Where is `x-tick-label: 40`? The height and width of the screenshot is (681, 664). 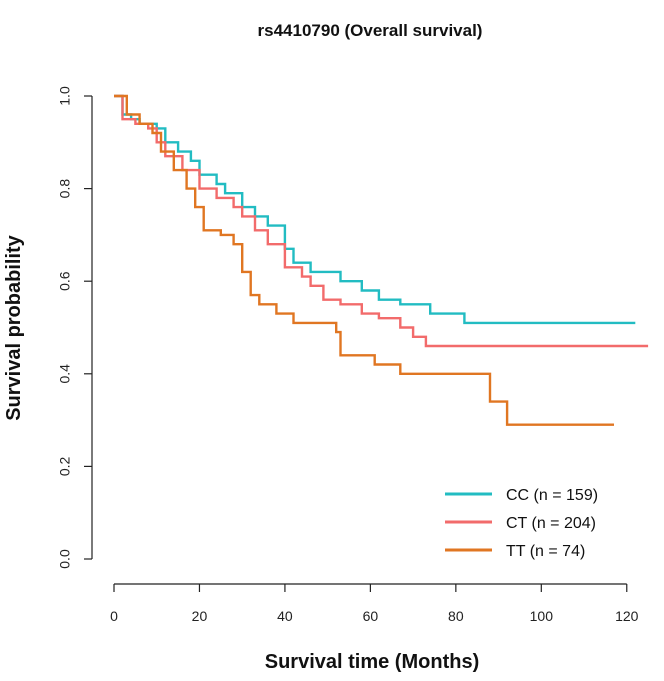
x-tick-label: 40 is located at coordinates (285, 616).